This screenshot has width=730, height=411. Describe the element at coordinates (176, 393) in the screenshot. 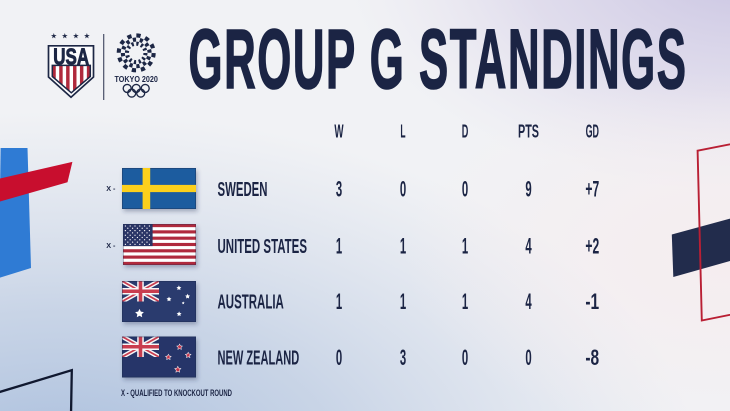

I see `svg-text:X - QUALIFIED TO KNOCKOUT ROUN: X - QUALIFIED TO KNOCKOUT ROUND` at that location.